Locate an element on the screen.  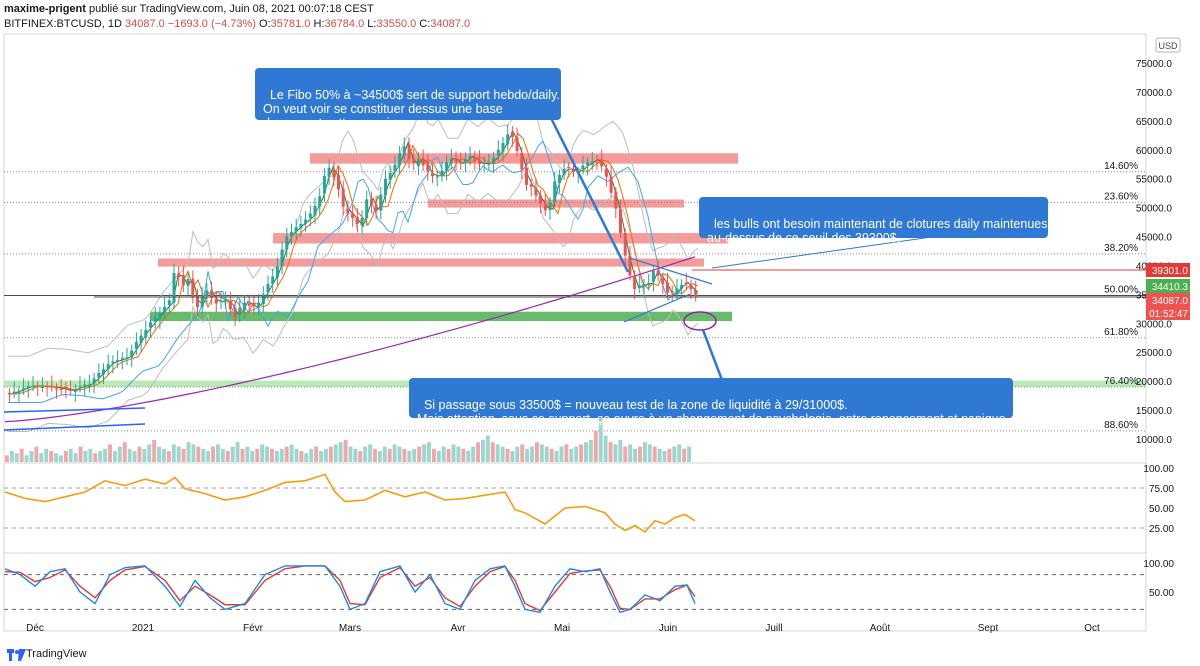
fib-label-0: 14.60% is located at coordinates (1121, 166).